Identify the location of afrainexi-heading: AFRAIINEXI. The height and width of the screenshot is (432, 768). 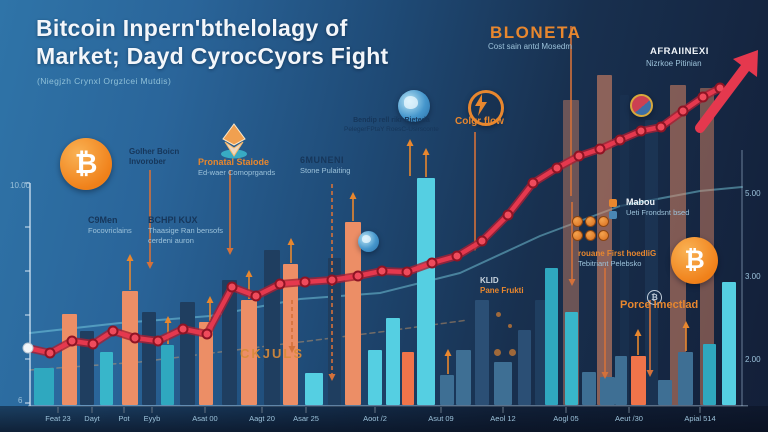
(679, 51).